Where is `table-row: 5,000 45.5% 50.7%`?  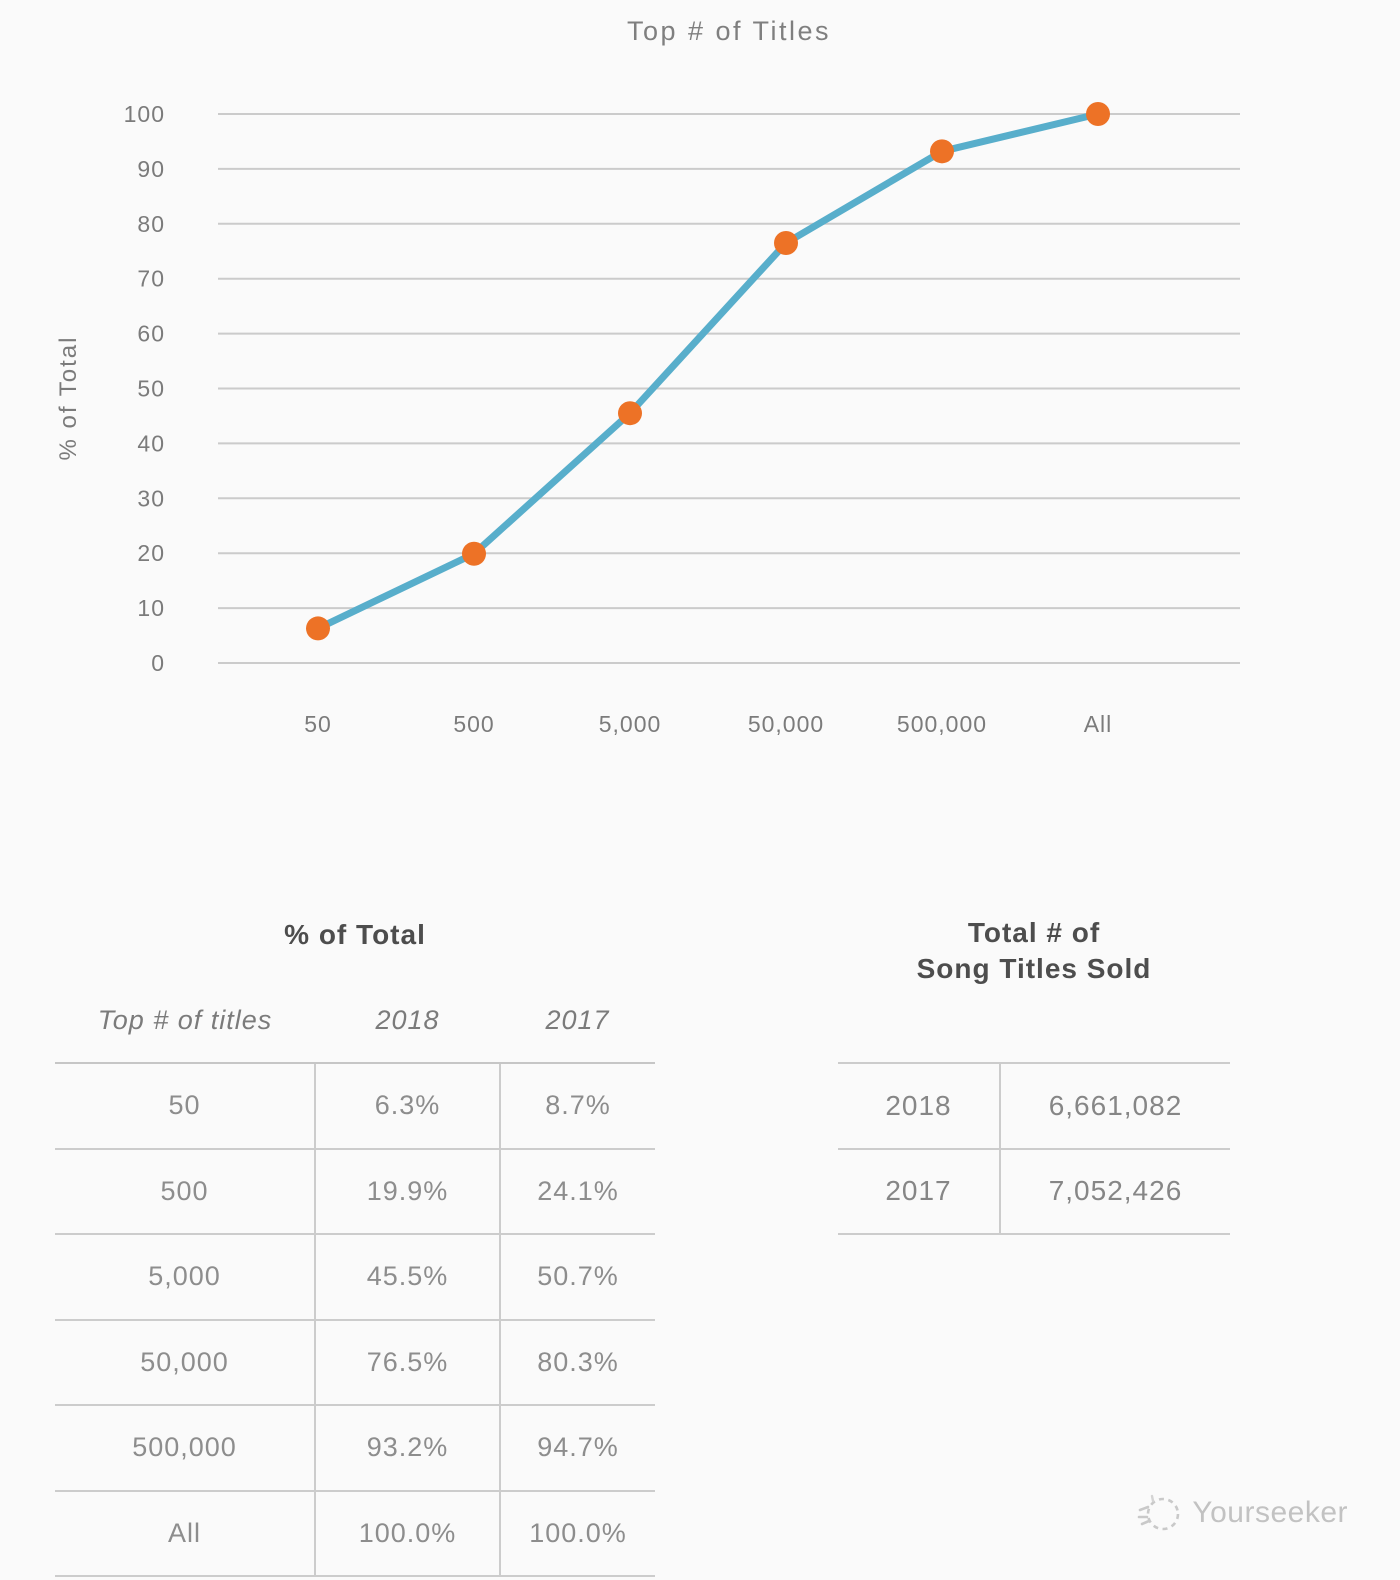 table-row: 5,000 45.5% 50.7% is located at coordinates (355, 1277).